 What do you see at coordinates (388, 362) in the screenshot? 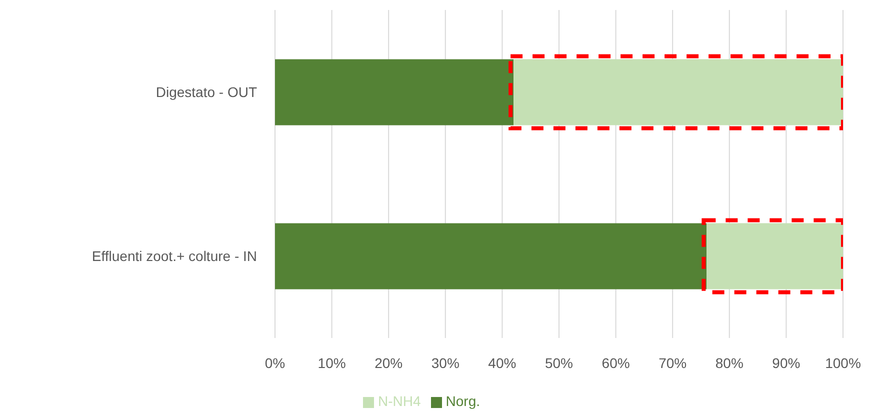
I see `x-tick-label: 20%` at bounding box center [388, 362].